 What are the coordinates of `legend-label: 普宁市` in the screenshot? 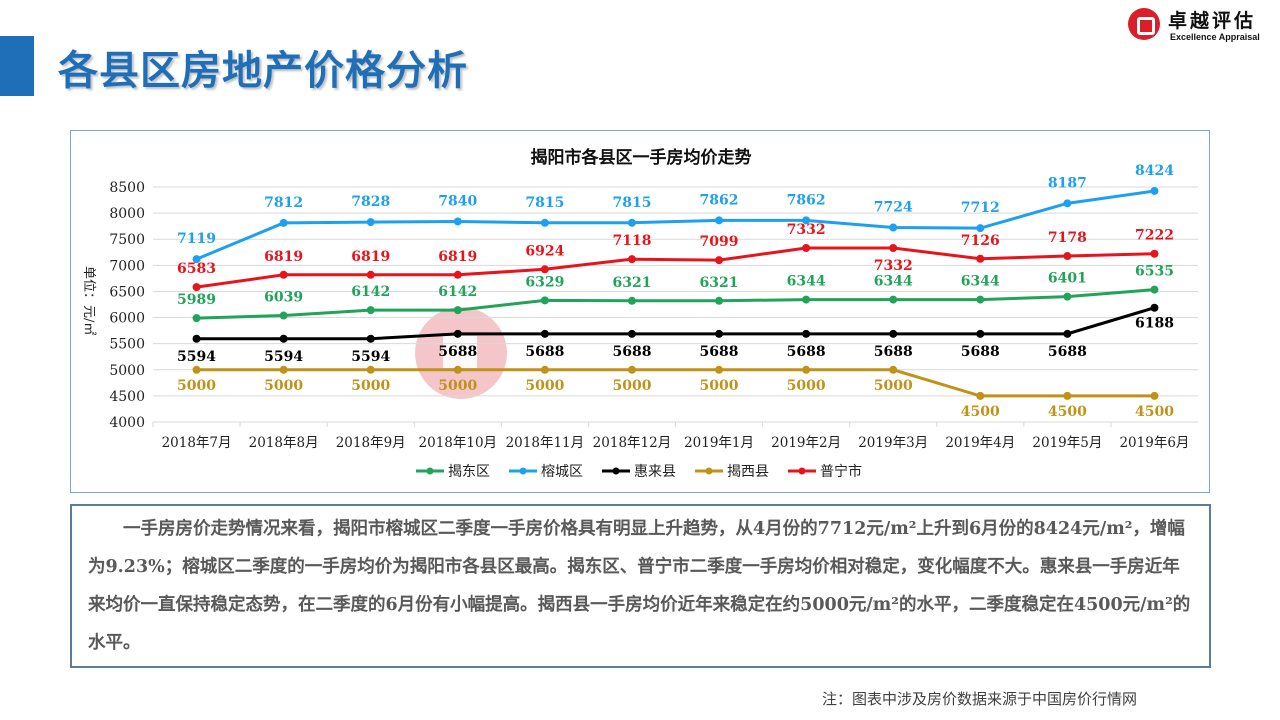 It's located at (841, 471).